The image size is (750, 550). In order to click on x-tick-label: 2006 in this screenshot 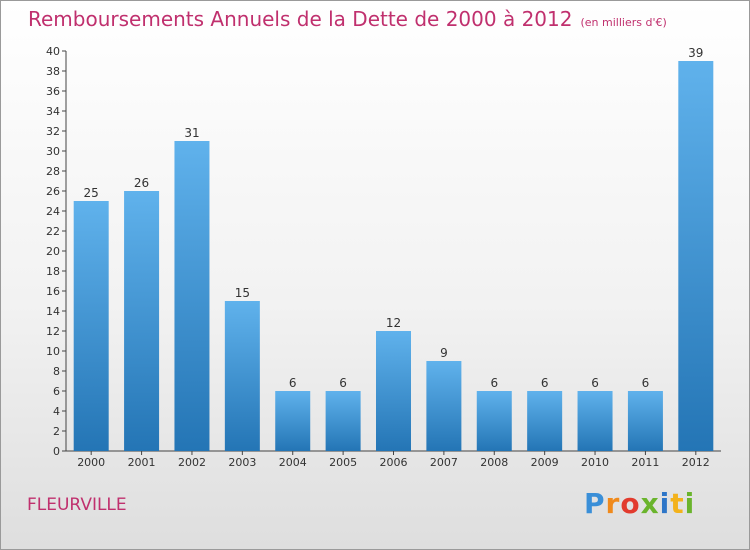, I will do `click(394, 462)`.